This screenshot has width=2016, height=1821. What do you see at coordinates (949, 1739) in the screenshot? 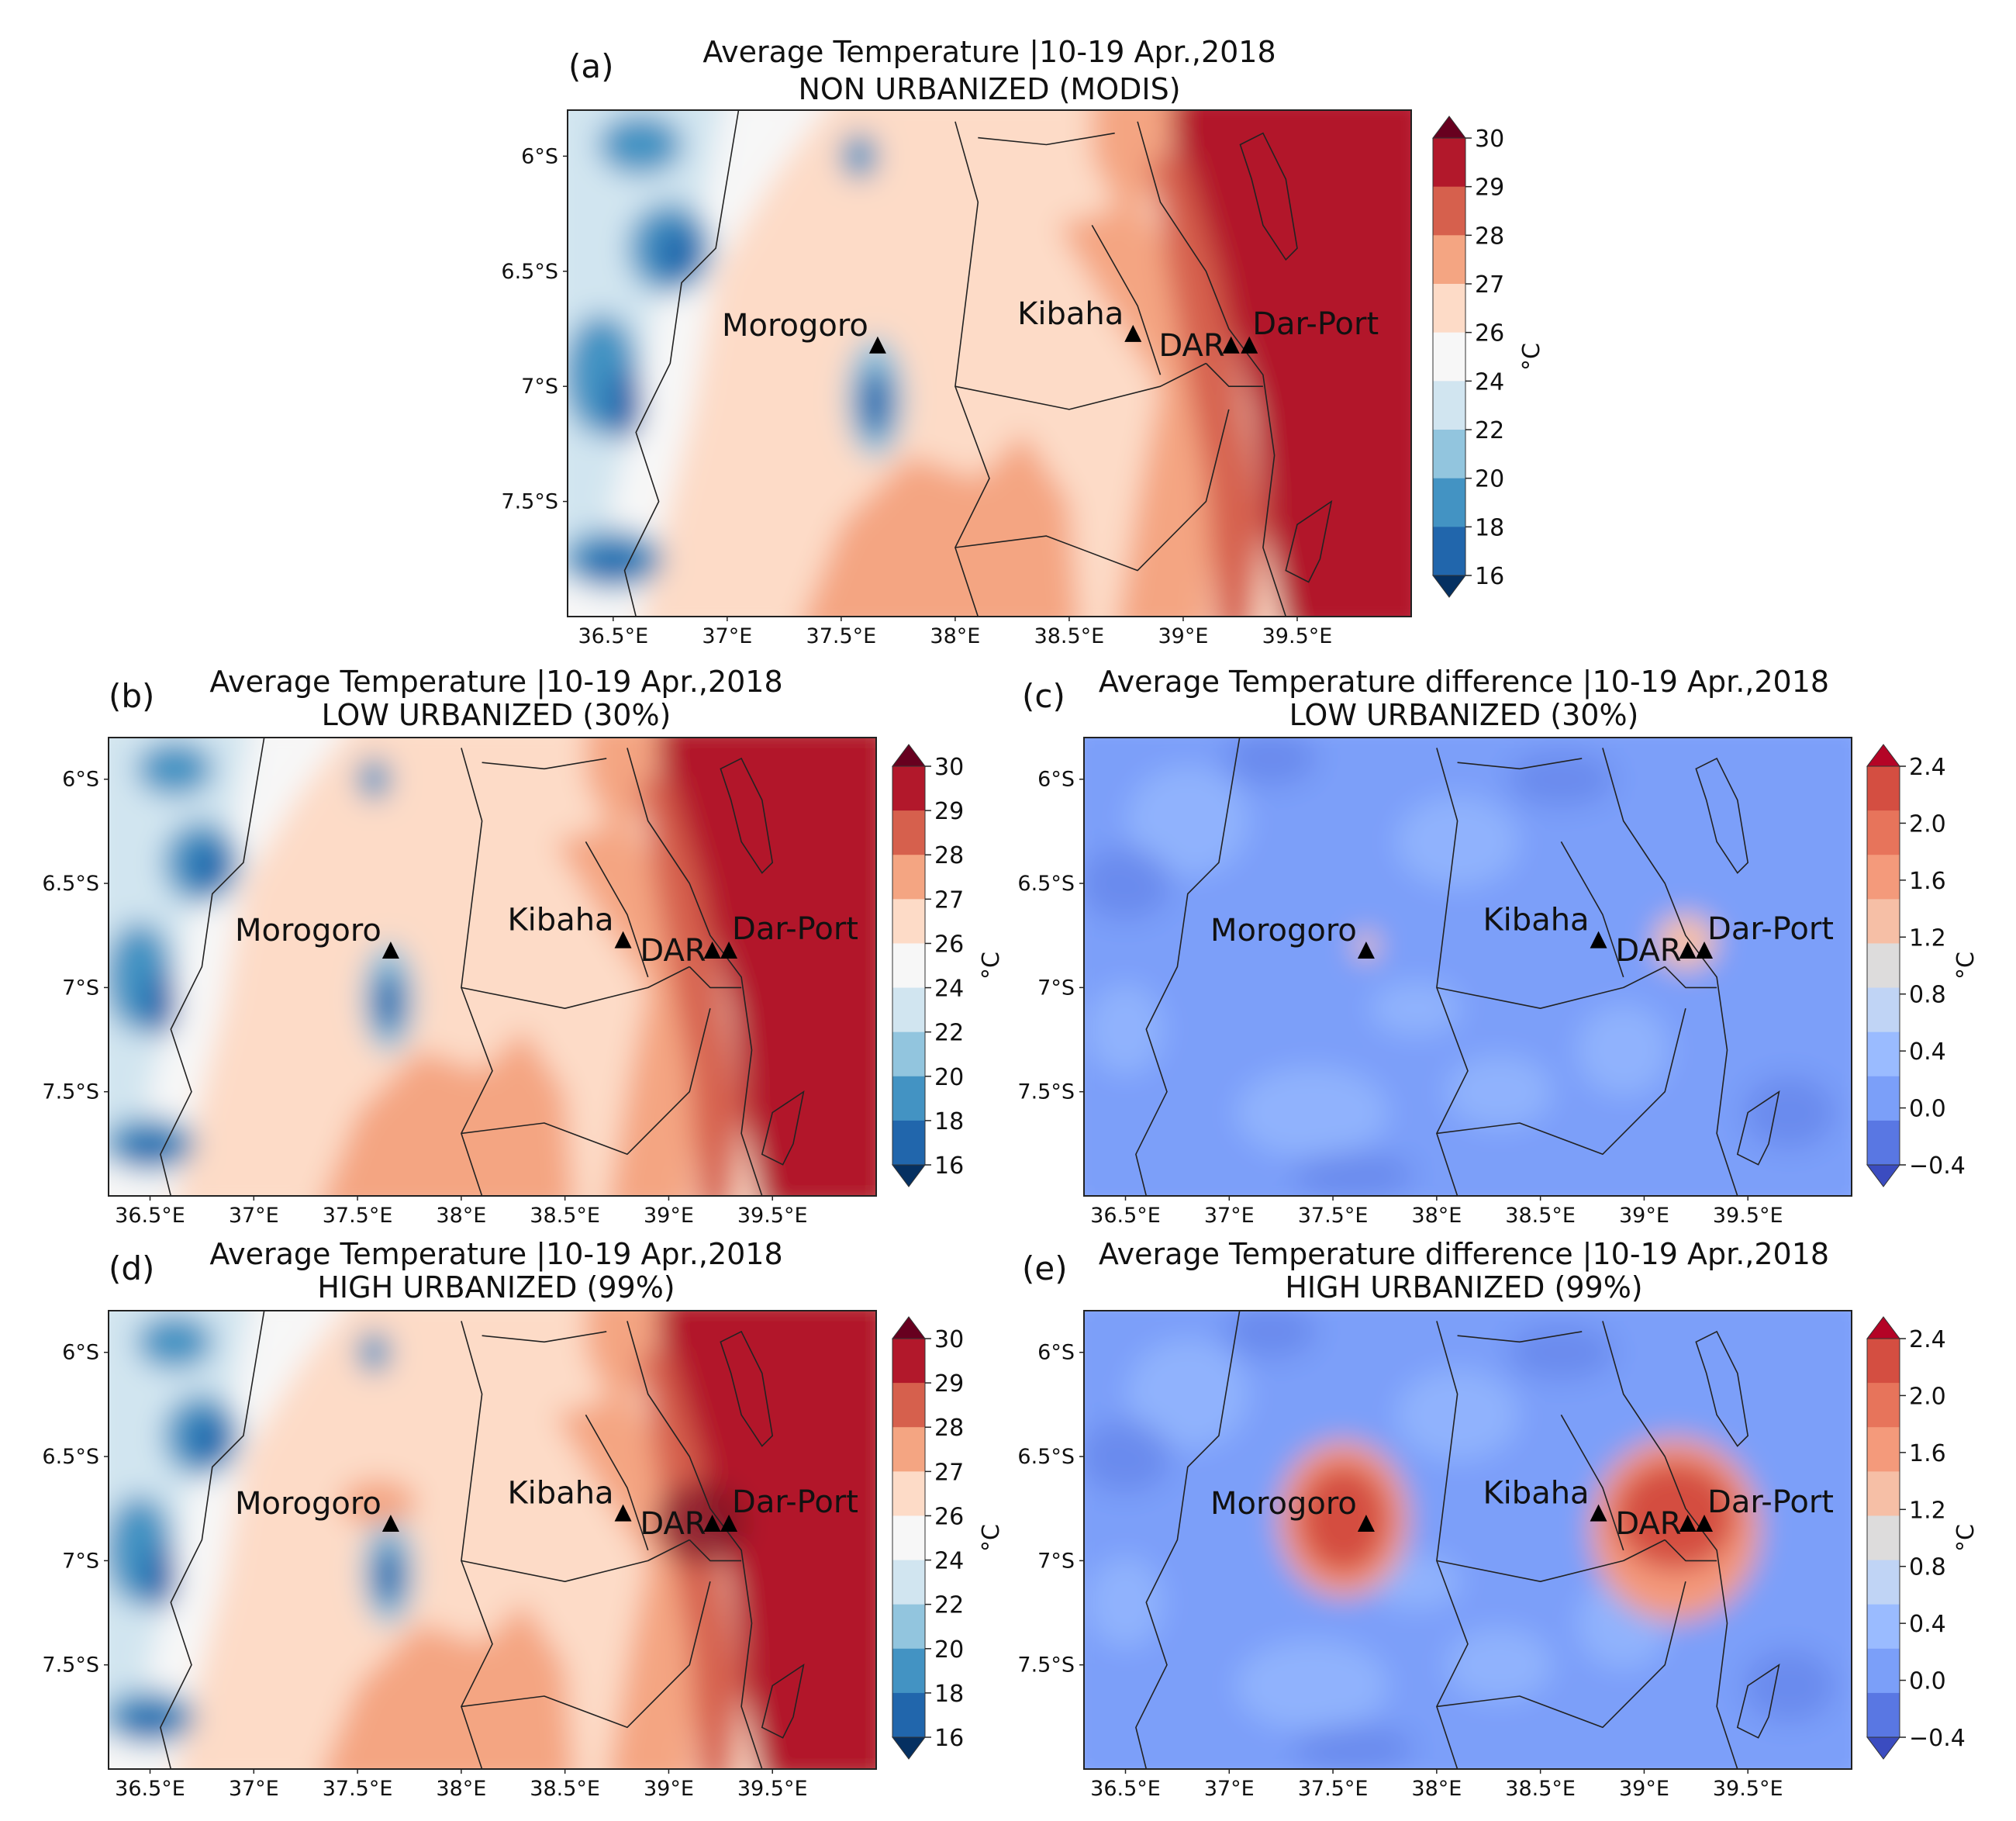
I see `colorbar-tick-label: 16` at bounding box center [949, 1739].